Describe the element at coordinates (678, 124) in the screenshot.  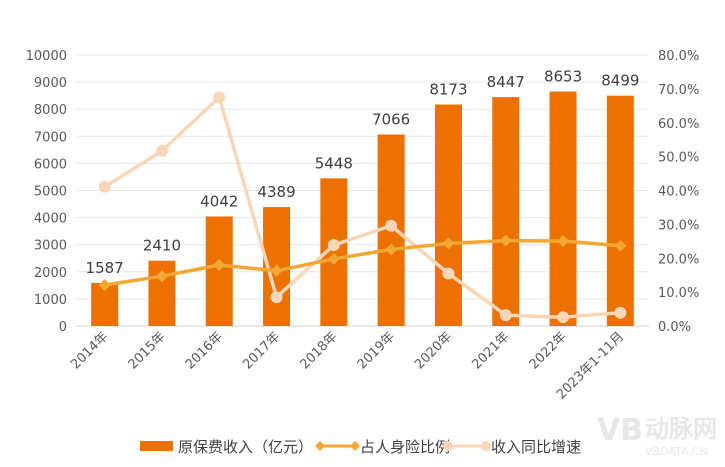
I see `right-tick-label: 60.0%` at that location.